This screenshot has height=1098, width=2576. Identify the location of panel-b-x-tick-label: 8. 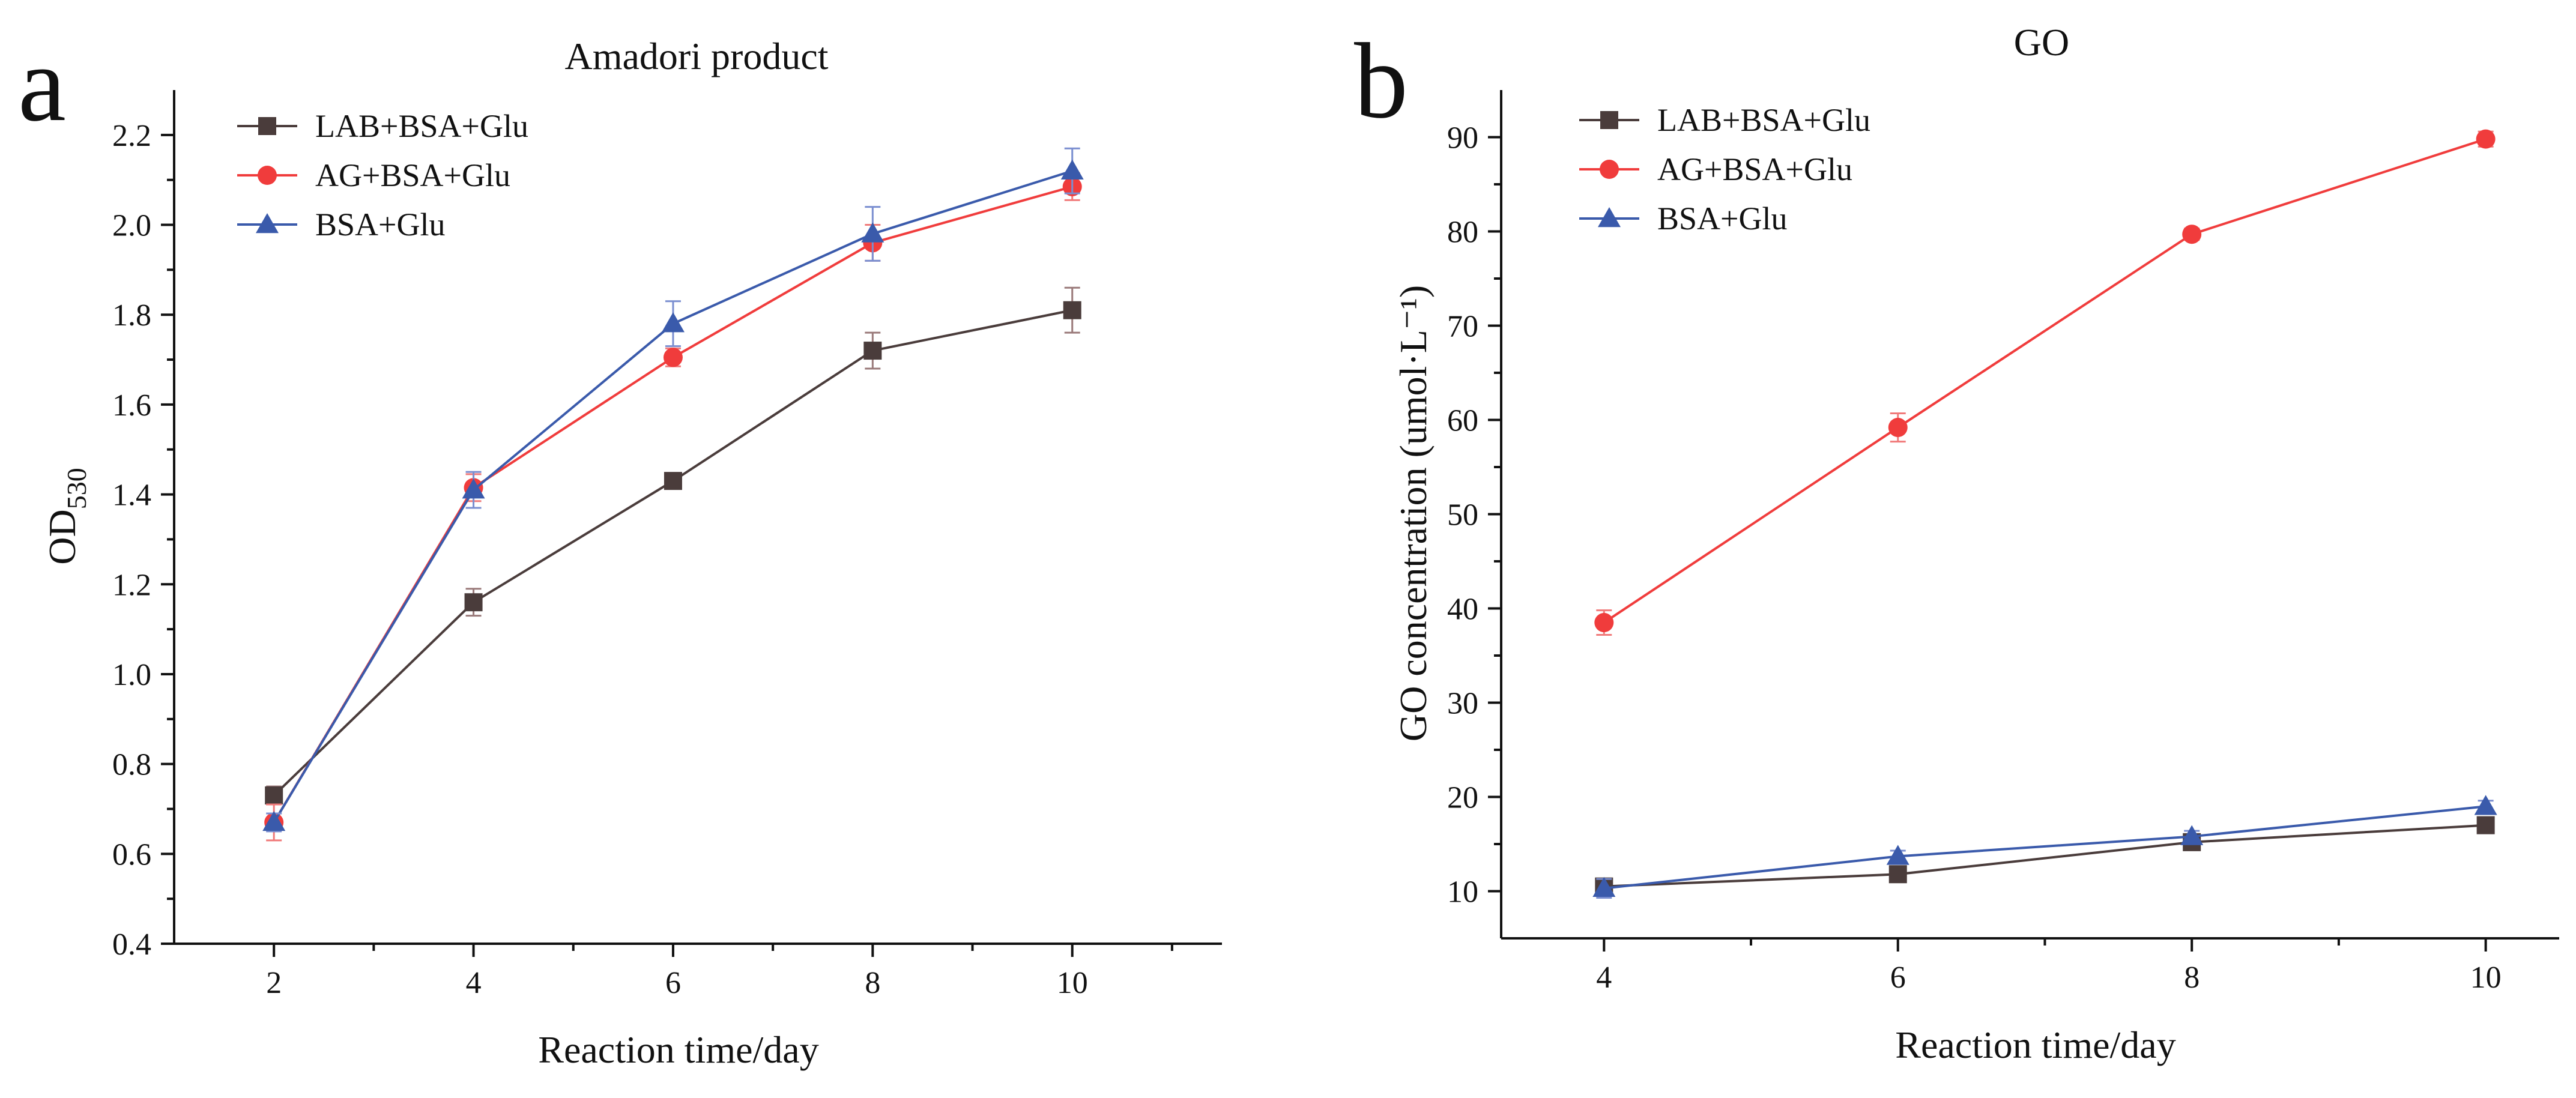
(2192, 978).